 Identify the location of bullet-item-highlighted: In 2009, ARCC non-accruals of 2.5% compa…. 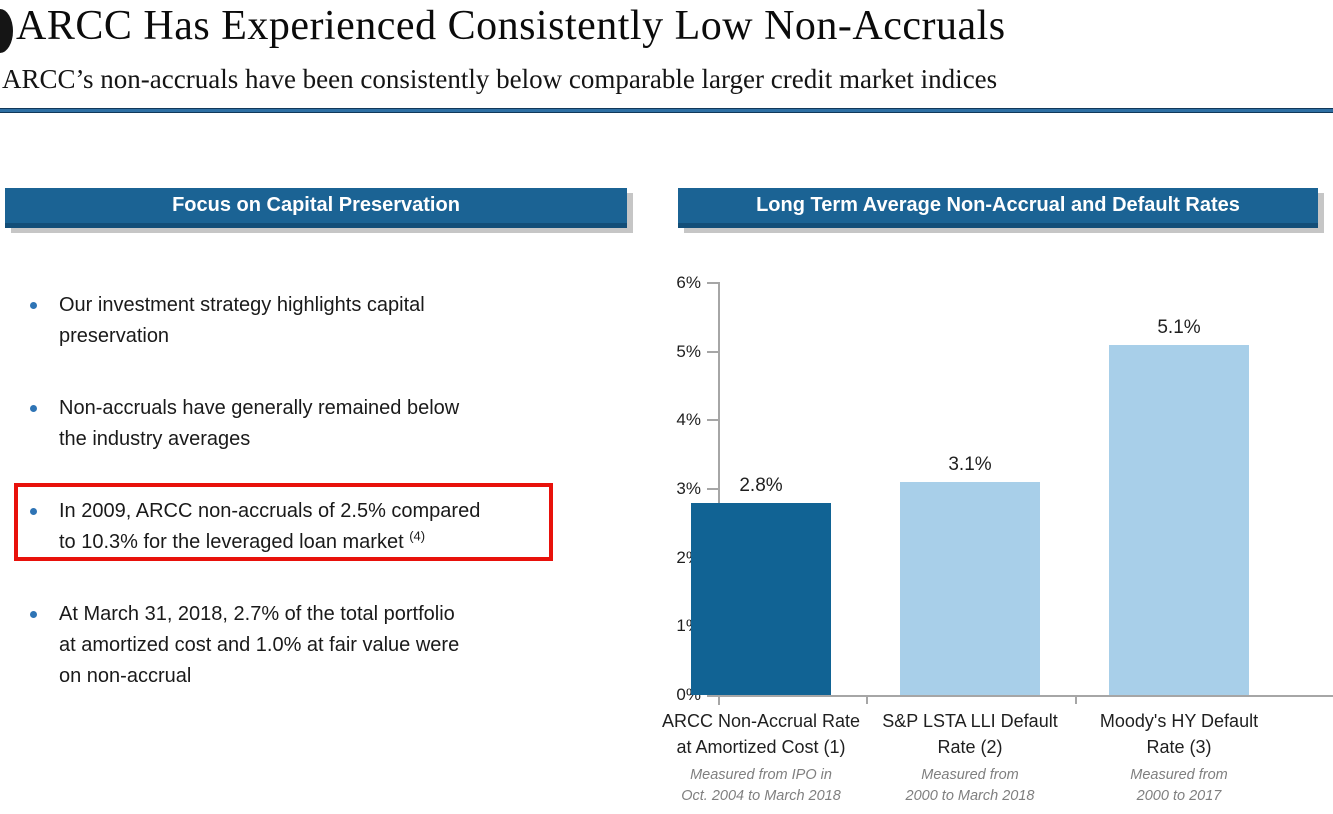
(290, 522).